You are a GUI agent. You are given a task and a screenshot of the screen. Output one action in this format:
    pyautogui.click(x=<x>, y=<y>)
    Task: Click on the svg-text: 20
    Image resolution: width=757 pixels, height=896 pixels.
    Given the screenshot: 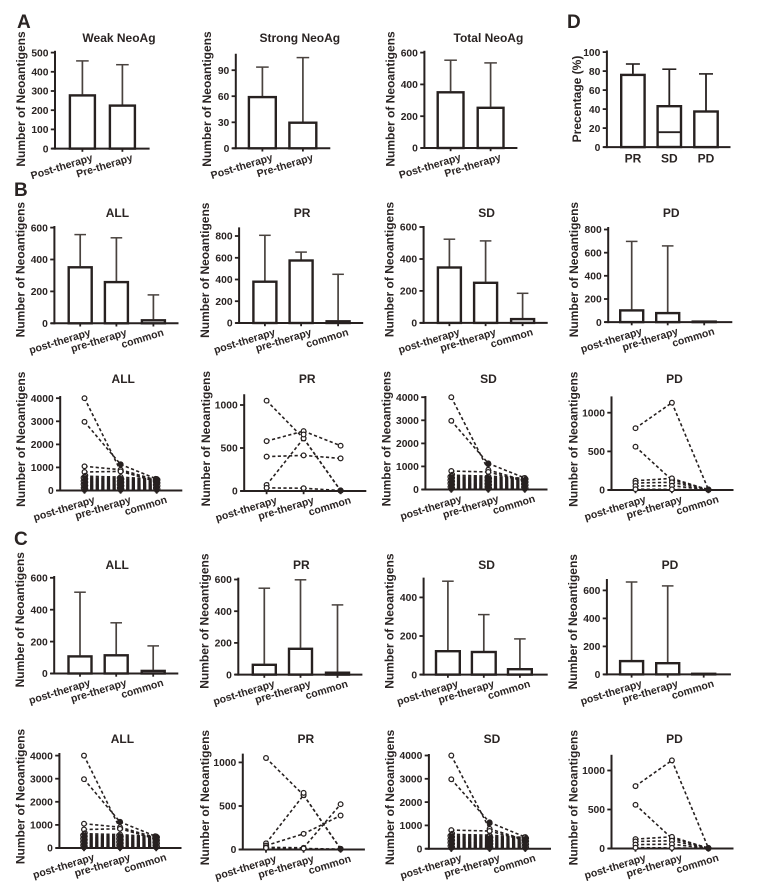 What is the action you would take?
    pyautogui.click(x=595, y=129)
    